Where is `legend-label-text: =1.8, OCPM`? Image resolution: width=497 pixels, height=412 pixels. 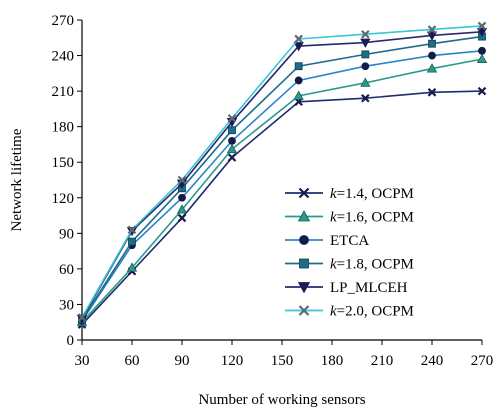
legend-label-text: =1.8, OCPM is located at coordinates (375, 265).